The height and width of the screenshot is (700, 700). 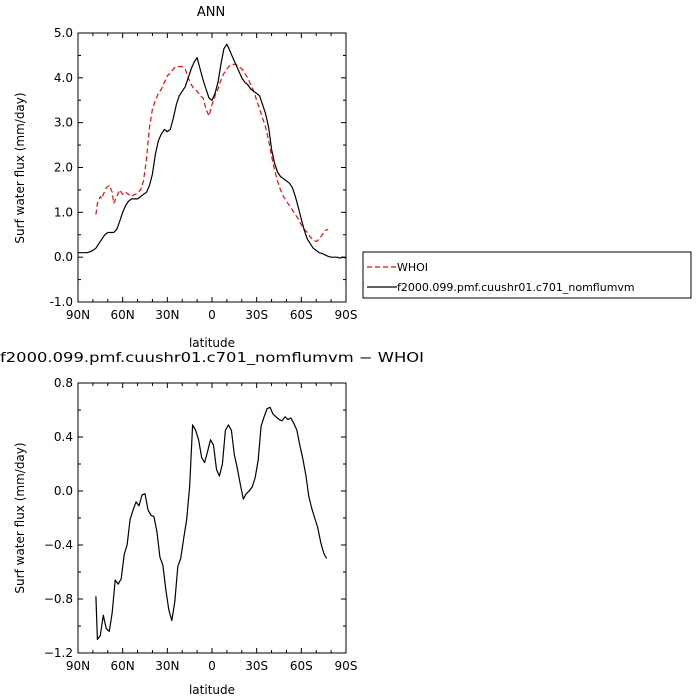 What do you see at coordinates (78, 666) in the screenshot?
I see `bottom-x-tick-label: 90N` at bounding box center [78, 666].